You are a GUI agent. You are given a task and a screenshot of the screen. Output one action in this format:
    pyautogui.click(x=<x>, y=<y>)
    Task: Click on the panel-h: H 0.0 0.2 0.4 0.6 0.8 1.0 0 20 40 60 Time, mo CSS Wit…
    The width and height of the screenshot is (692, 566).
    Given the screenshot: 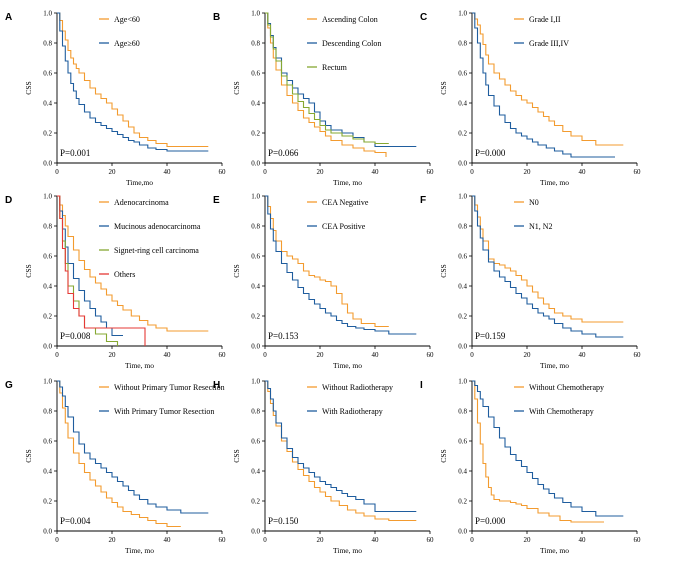 What is the action you would take?
    pyautogui.click(x=323, y=467)
    